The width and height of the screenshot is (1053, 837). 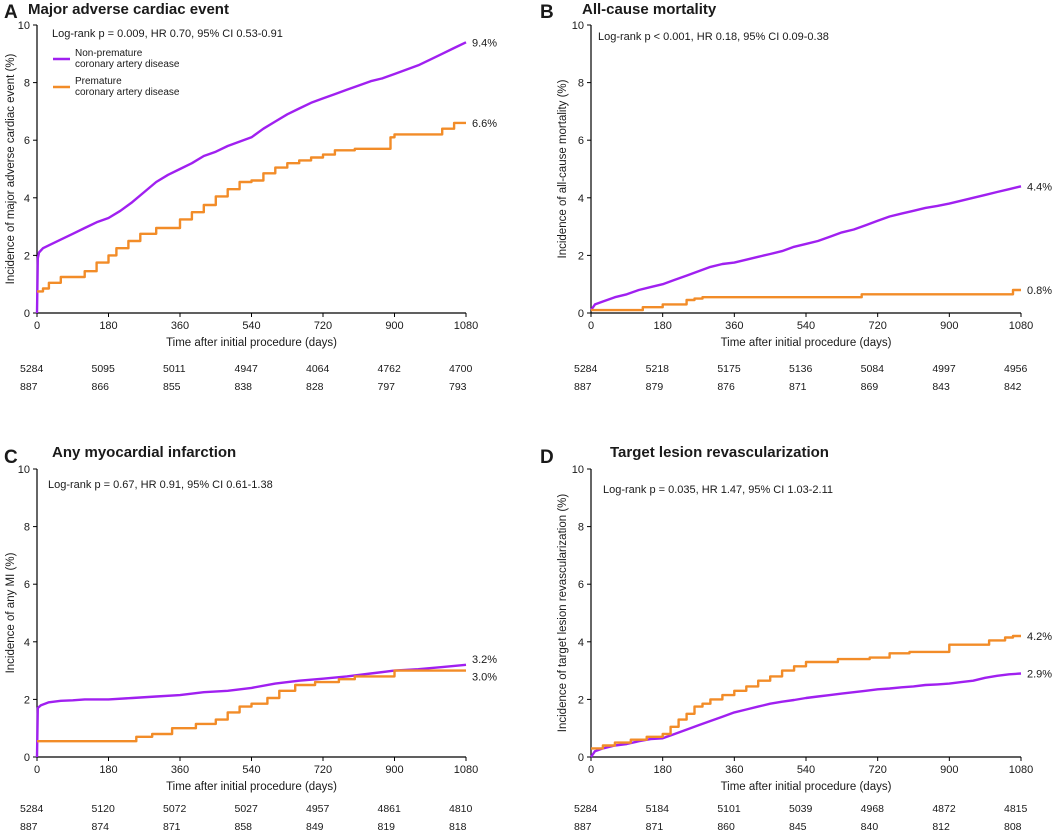 I want to click on risk-table-cell: 858, so click(x=244, y=826).